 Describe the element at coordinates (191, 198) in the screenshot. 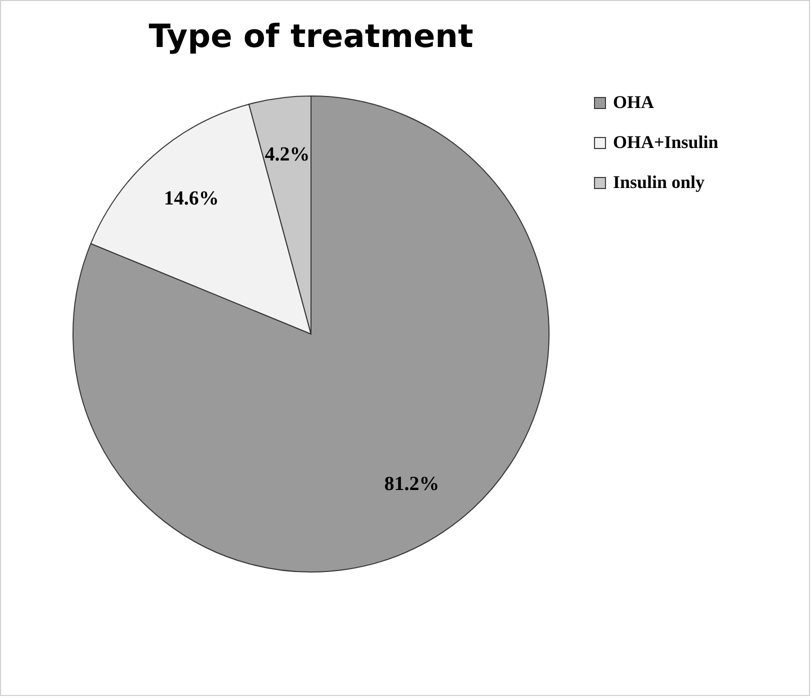

I see `data-label: 14.6%` at that location.